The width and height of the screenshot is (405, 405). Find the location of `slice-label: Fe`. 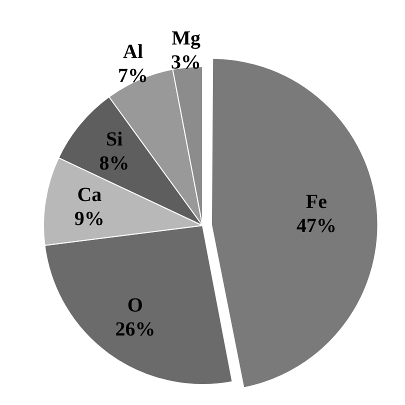

slice-label: Fe is located at coordinates (317, 201).